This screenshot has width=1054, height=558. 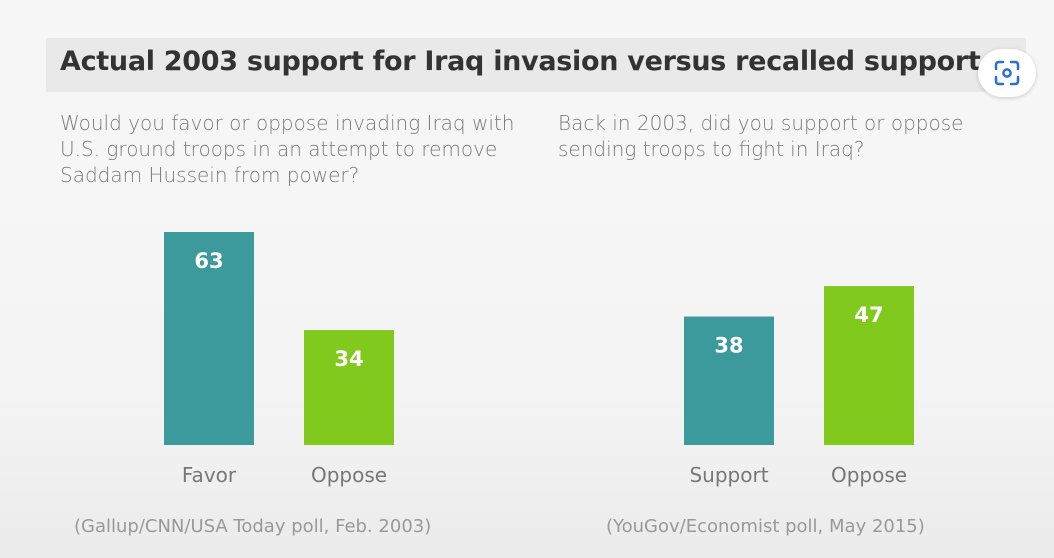 What do you see at coordinates (765, 526) in the screenshot?
I see `source-yougov: (YouGov/Economist poll, May 2015)` at bounding box center [765, 526].